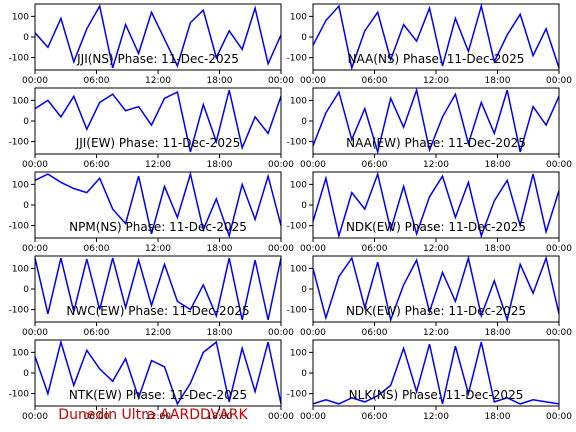 The image size is (576, 432). What do you see at coordinates (158, 395) in the screenshot?
I see `panel-title: NTK(EW) Phase: 11-Dec-2025` at bounding box center [158, 395].